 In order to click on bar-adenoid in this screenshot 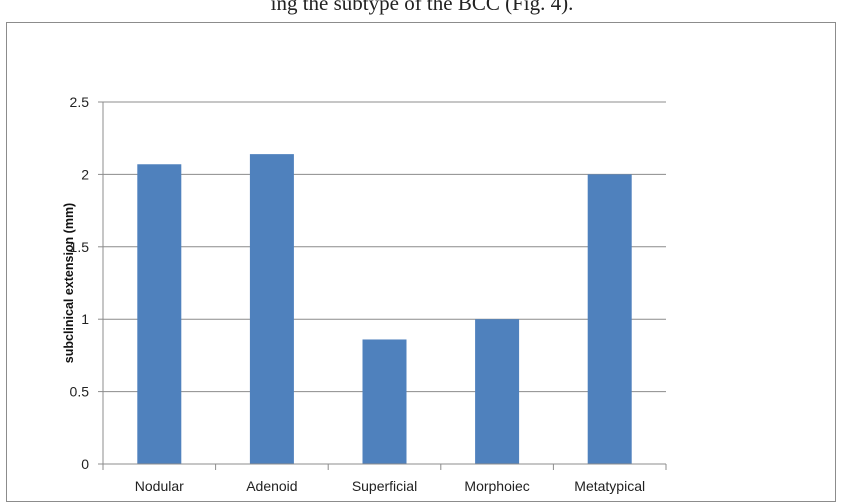, I will do `click(271, 309)`.